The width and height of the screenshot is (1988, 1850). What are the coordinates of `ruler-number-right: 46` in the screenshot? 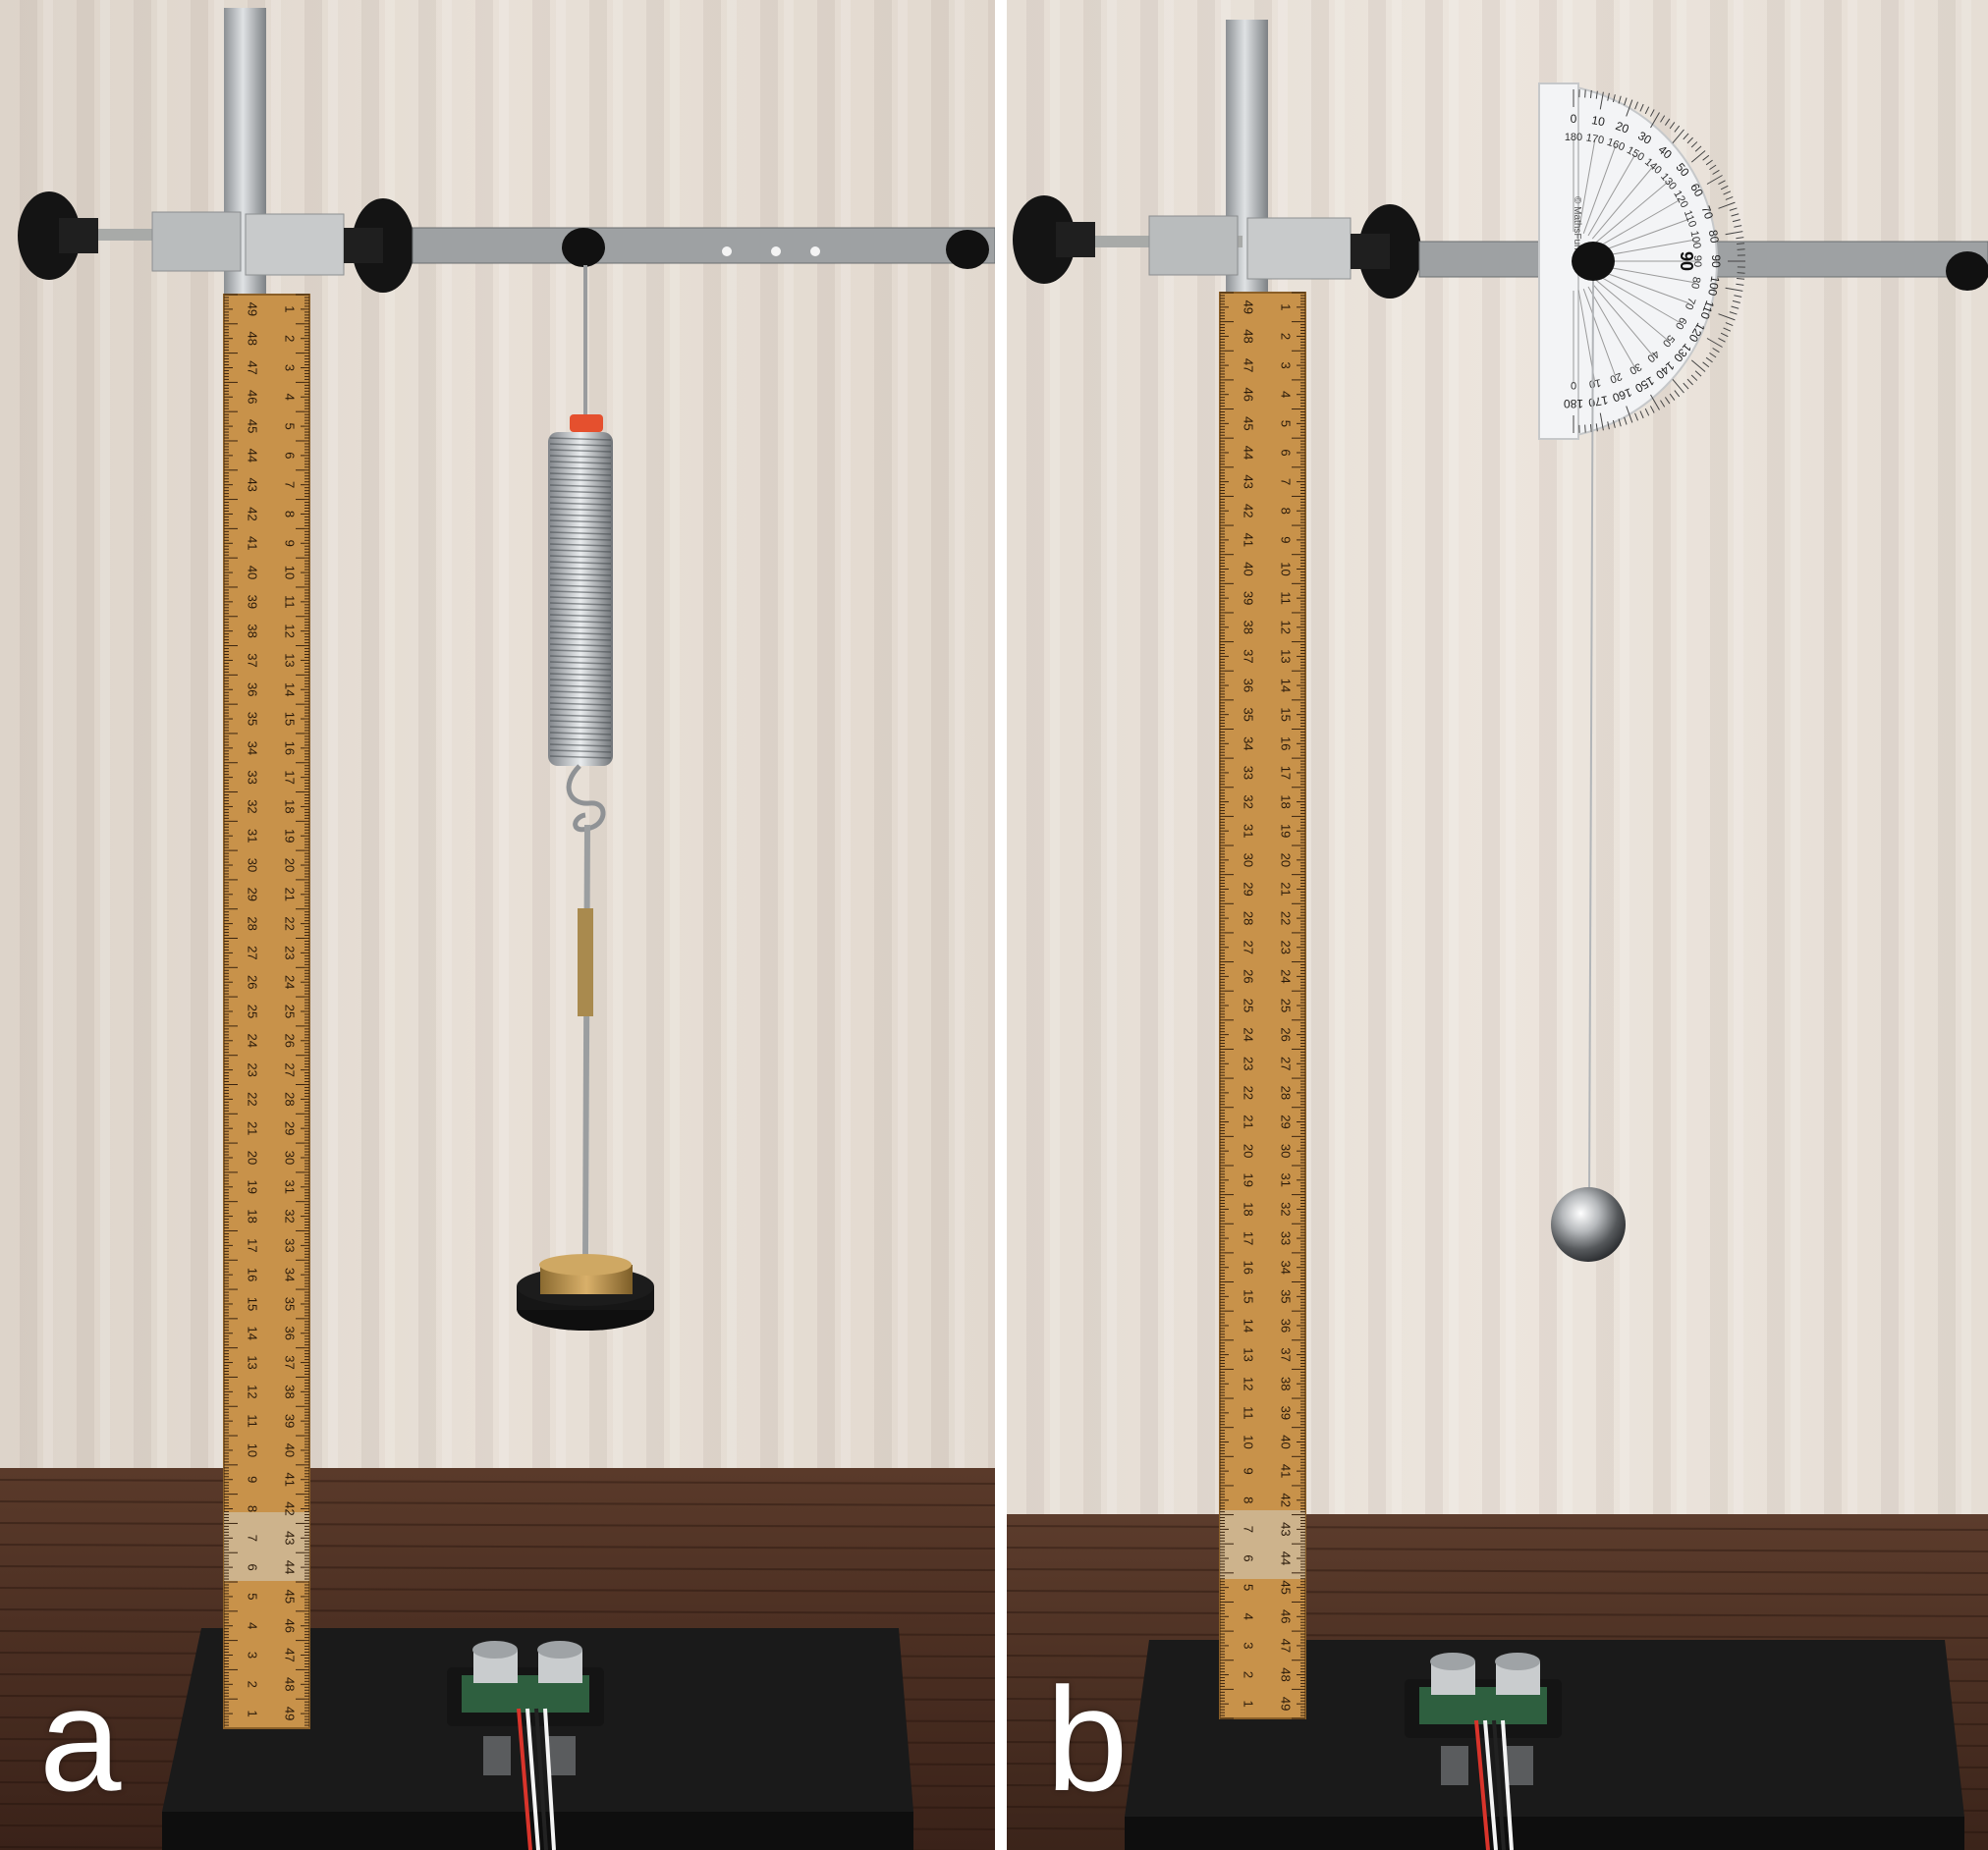 It's located at (290, 1625).